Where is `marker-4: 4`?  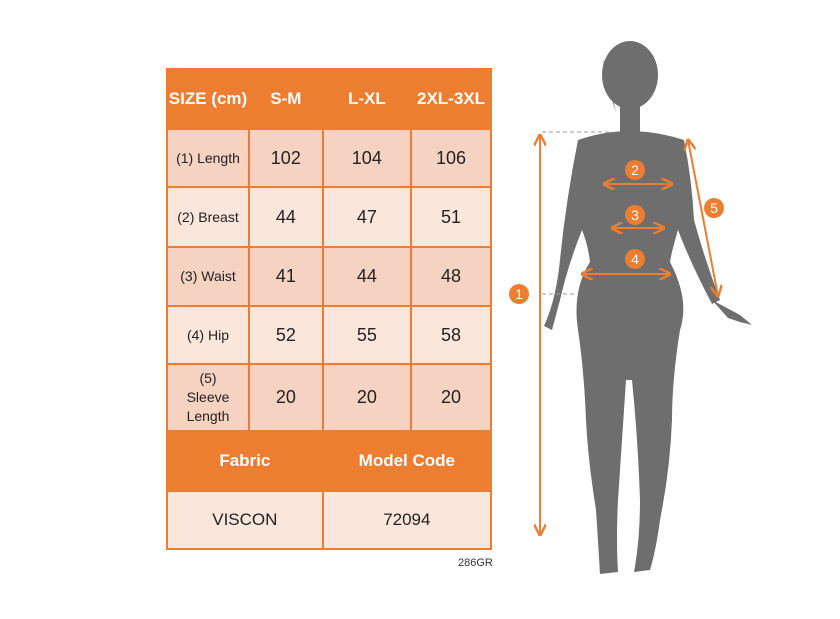
marker-4: 4 is located at coordinates (635, 259).